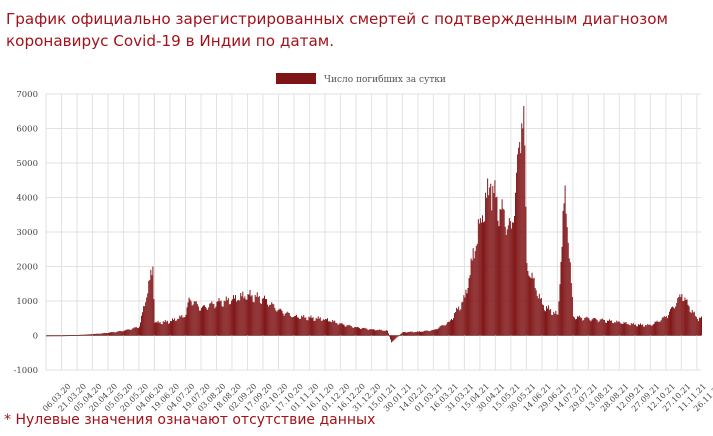  What do you see at coordinates (296, 78) in the screenshot?
I see `legend-swatch` at bounding box center [296, 78].